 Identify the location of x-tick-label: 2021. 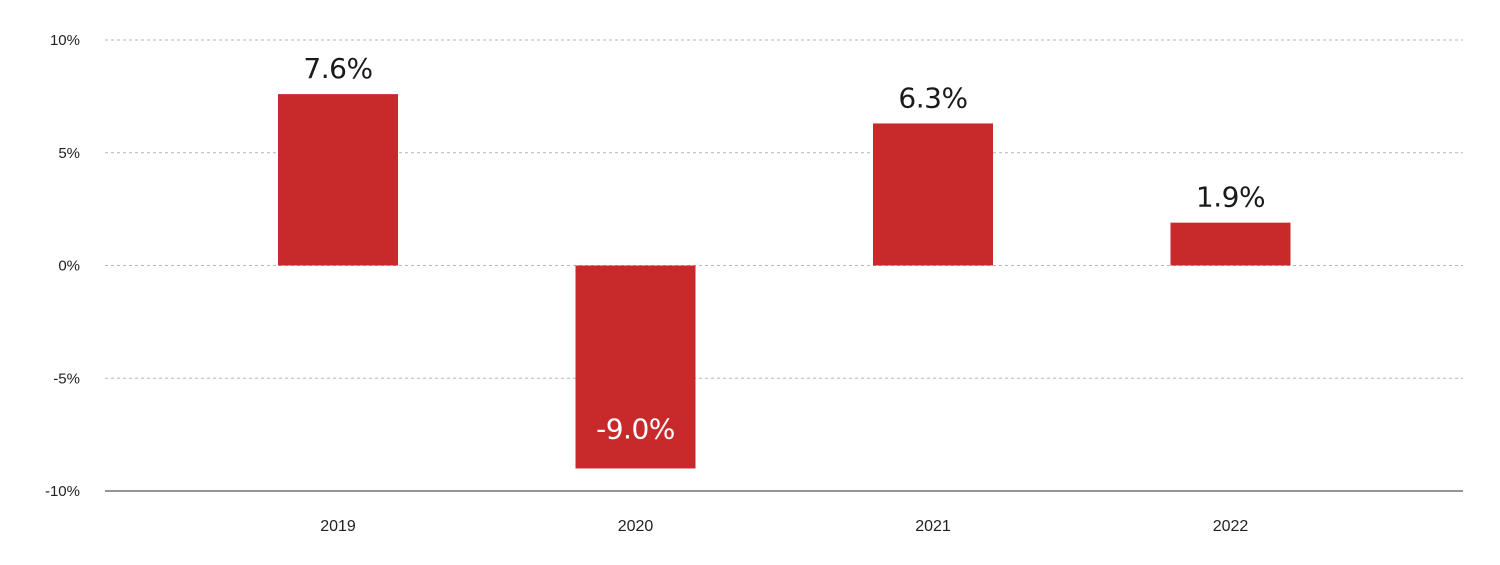
(933, 526).